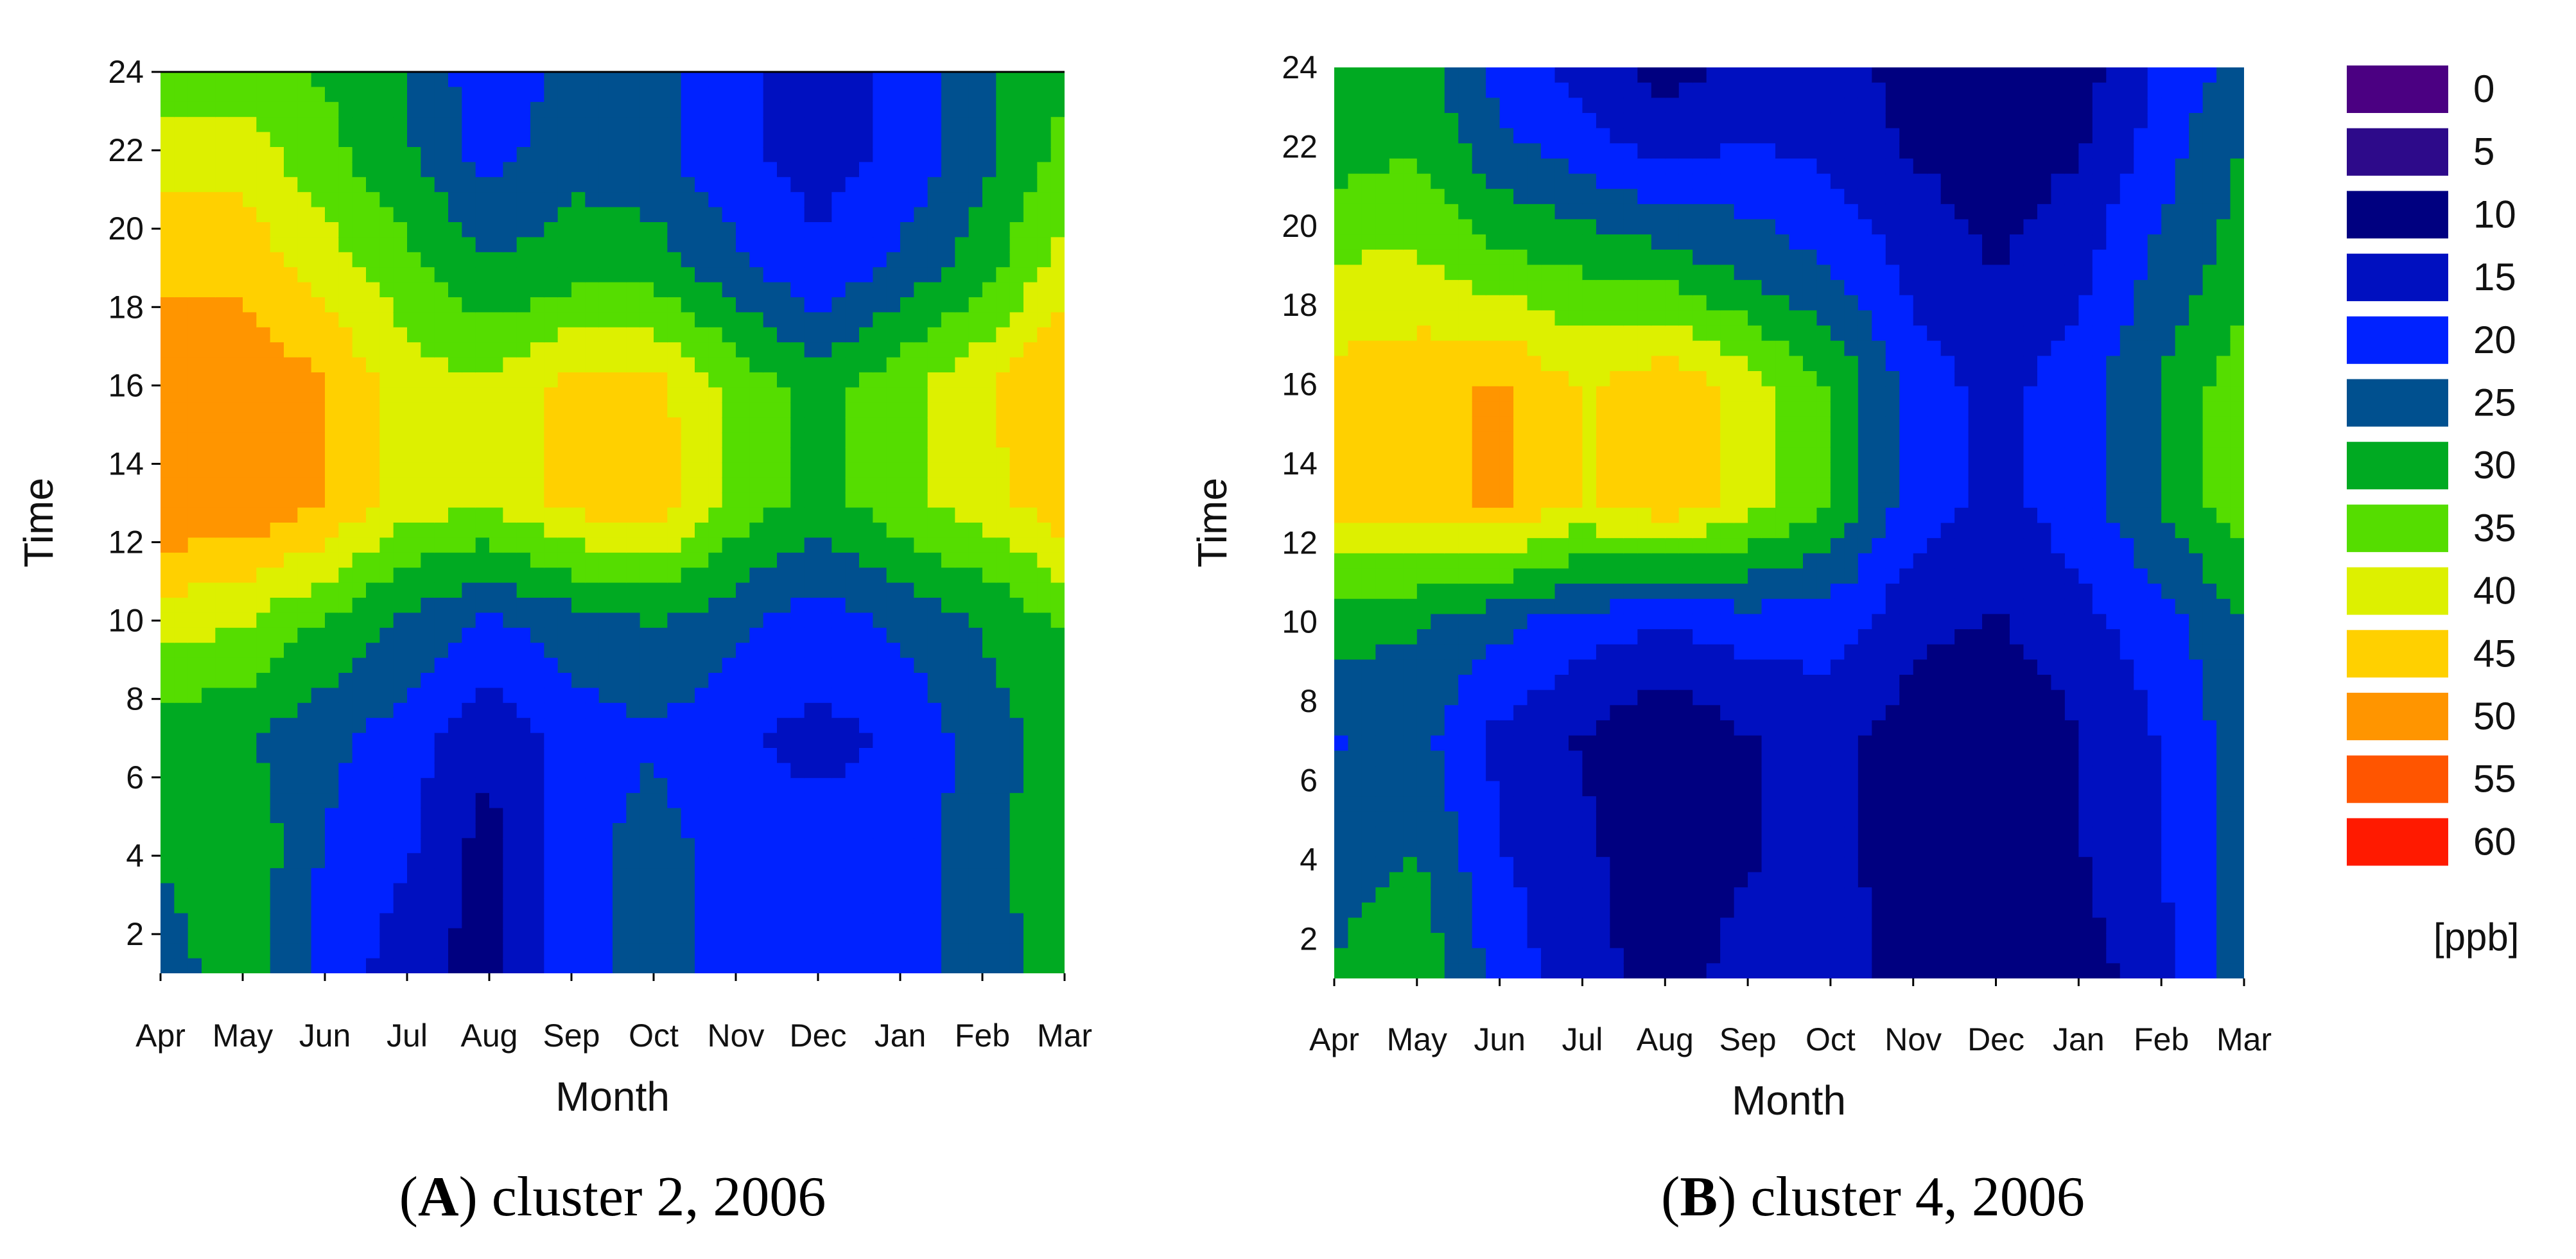  I want to click on x-tick-label-a: Nov, so click(736, 1036).